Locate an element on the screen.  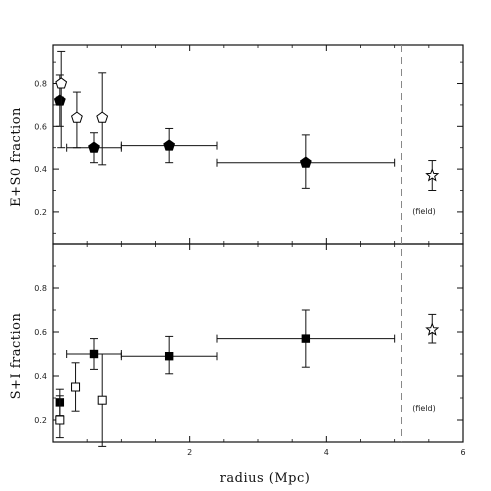
x-tick-label: 4 is located at coordinates (326, 452).